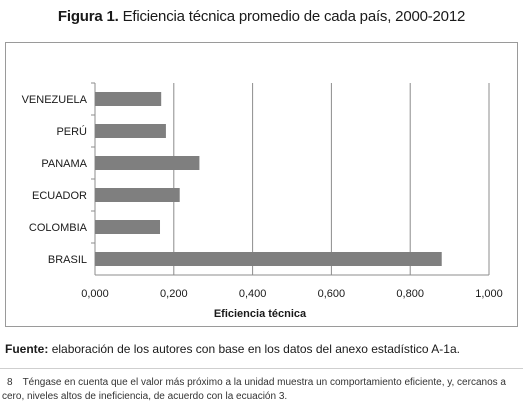 This screenshot has height=410, width=523. I want to click on figure-title-lead: Figura 1., so click(88, 16).